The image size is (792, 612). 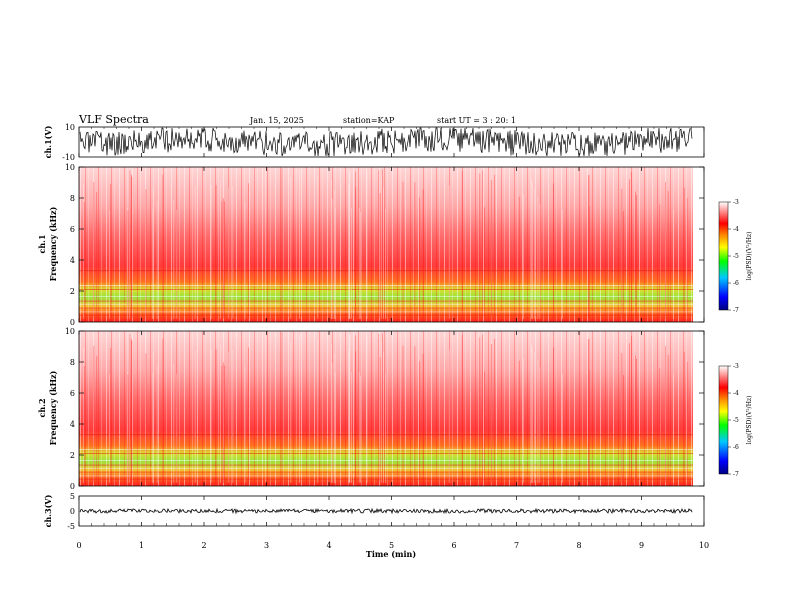 I want to click on header-date: Jan. 15, 2025, so click(x=276, y=120).